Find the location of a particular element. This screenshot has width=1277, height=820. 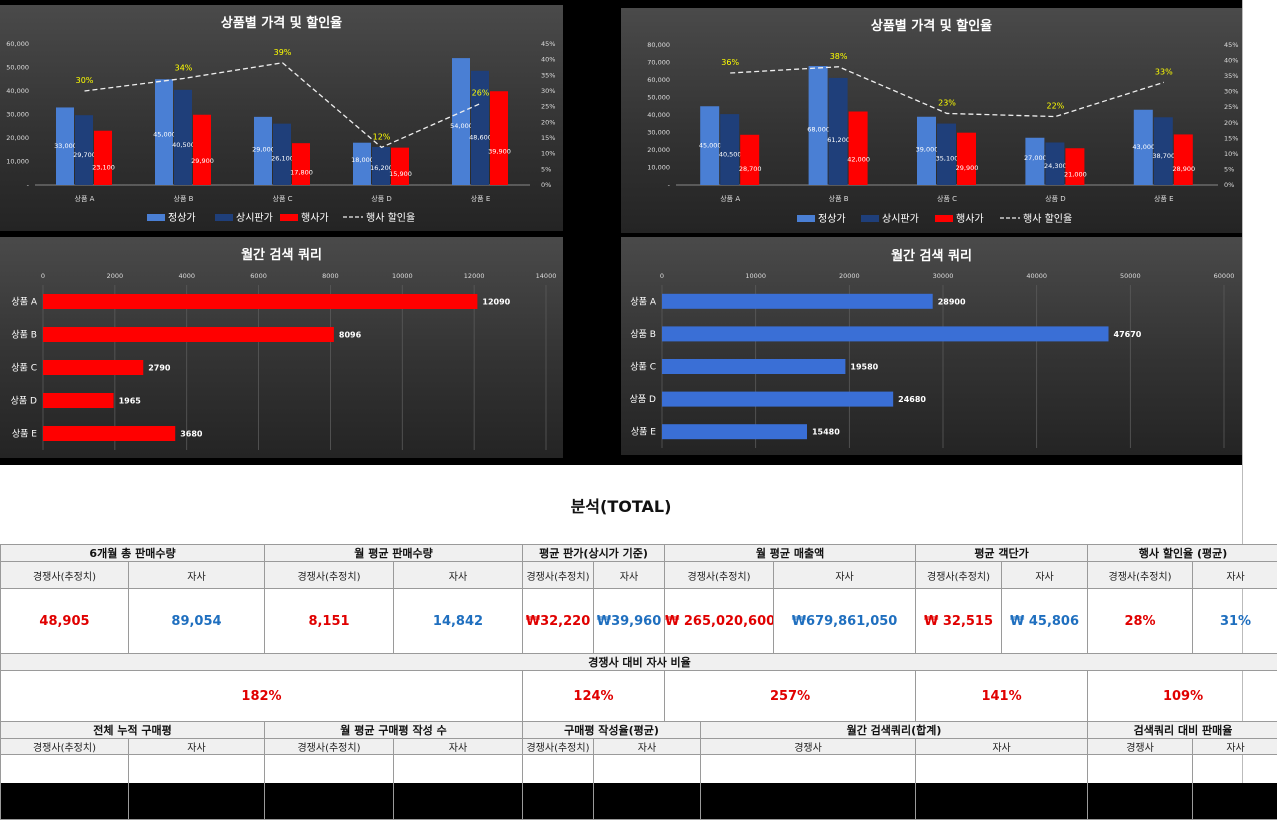

x-tick-label: 50000 is located at coordinates (1130, 276).